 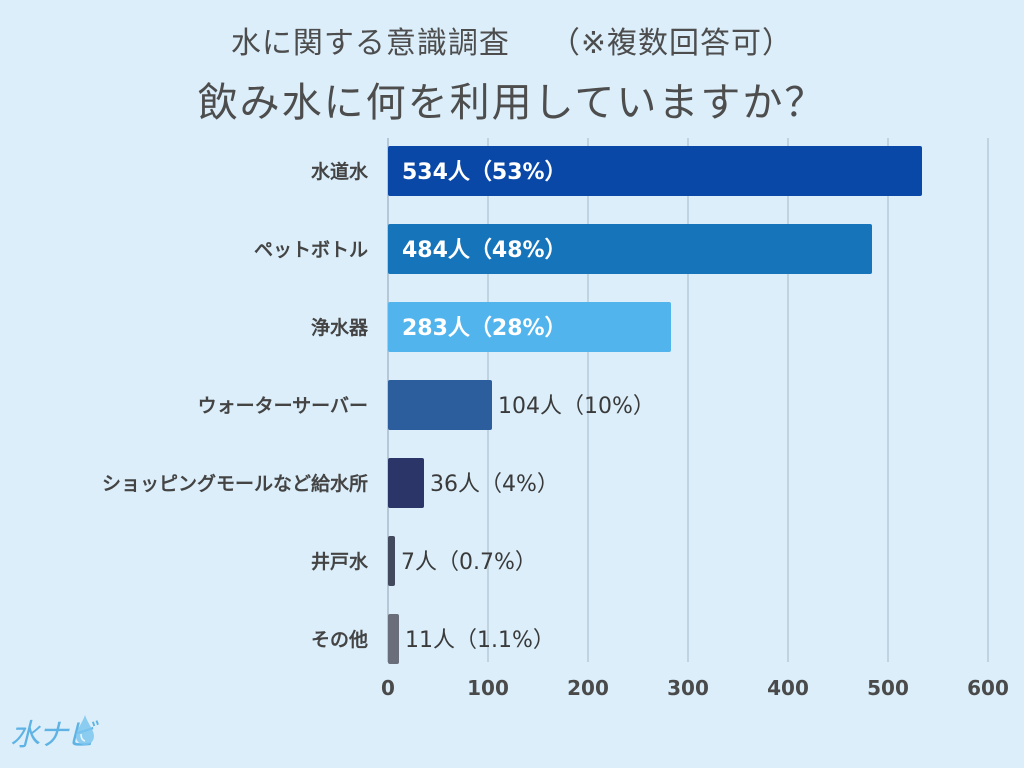 I want to click on title-survey: 水に関する意識調査, so click(x=370, y=43).